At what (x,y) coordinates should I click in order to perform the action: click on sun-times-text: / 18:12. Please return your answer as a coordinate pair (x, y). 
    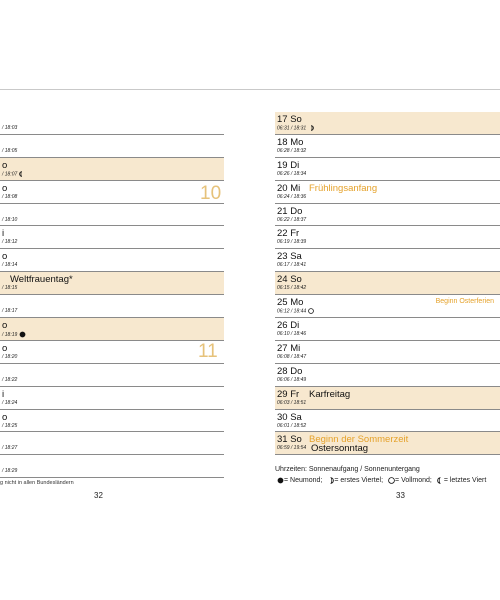
    Looking at the image, I should click on (10, 242).